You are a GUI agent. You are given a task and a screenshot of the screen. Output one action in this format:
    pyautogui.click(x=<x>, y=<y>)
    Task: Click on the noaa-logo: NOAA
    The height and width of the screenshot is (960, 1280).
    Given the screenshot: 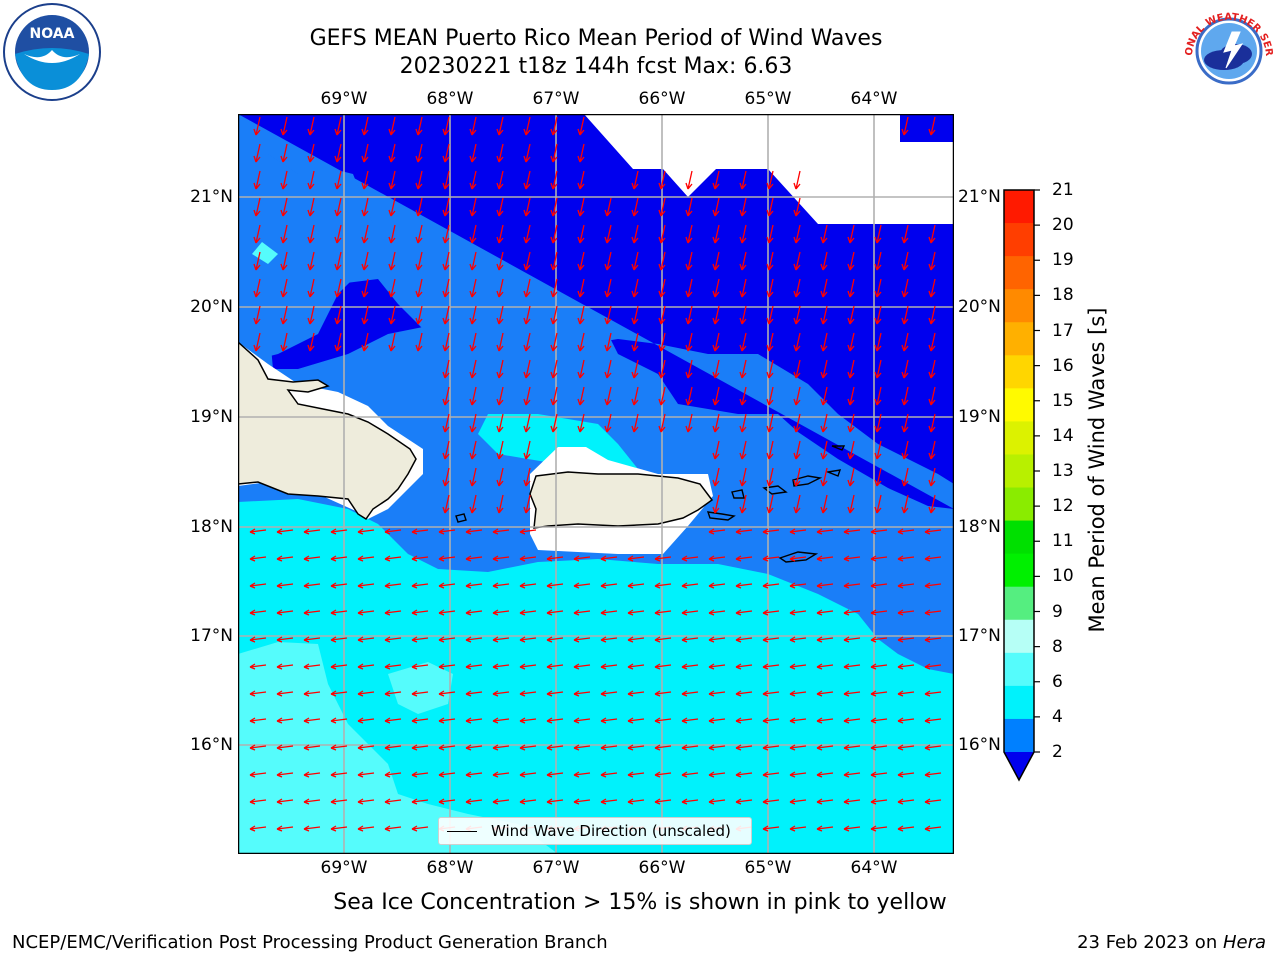 What is the action you would take?
    pyautogui.click(x=52, y=52)
    